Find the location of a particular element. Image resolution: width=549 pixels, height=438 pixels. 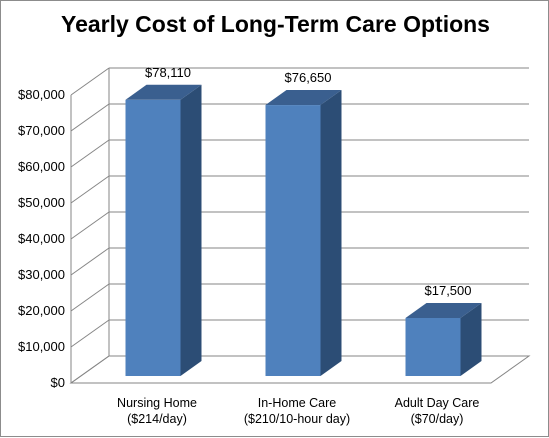

y-tick-label: $70,000 is located at coordinates (41, 130).